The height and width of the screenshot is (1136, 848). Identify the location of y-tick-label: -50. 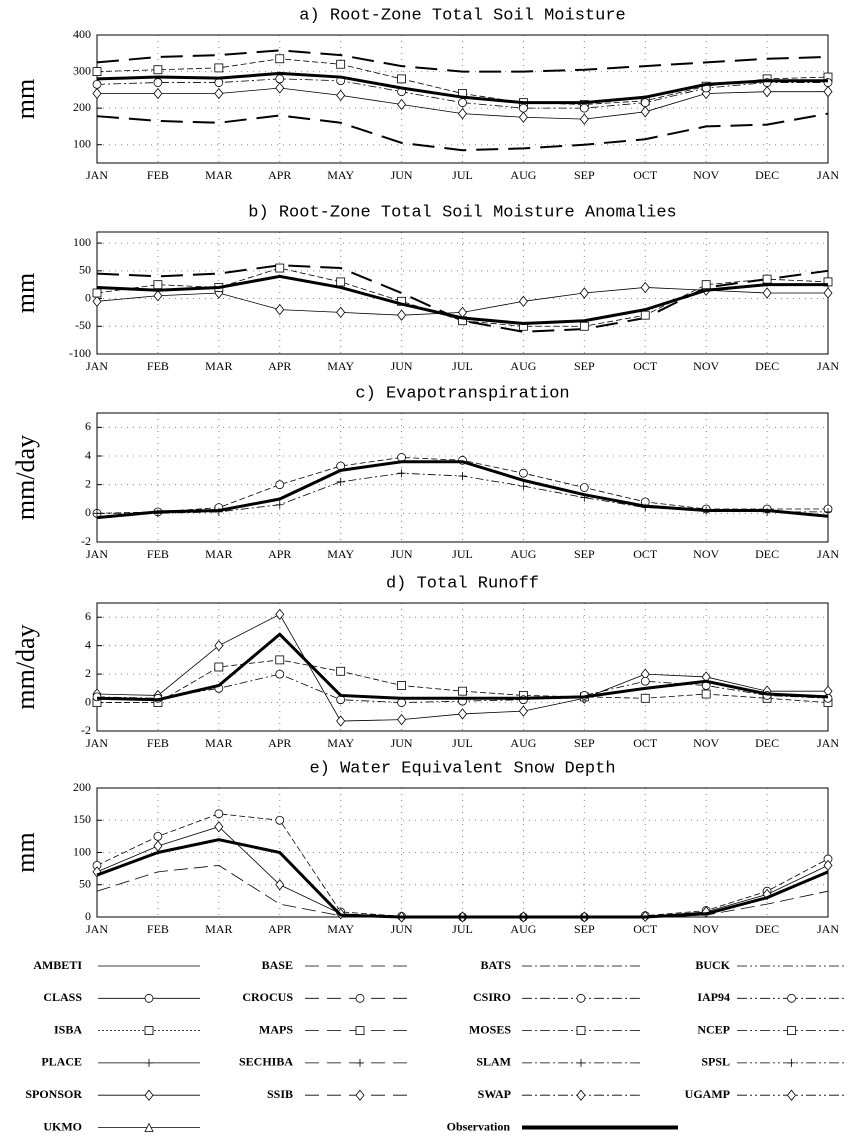
(83, 325).